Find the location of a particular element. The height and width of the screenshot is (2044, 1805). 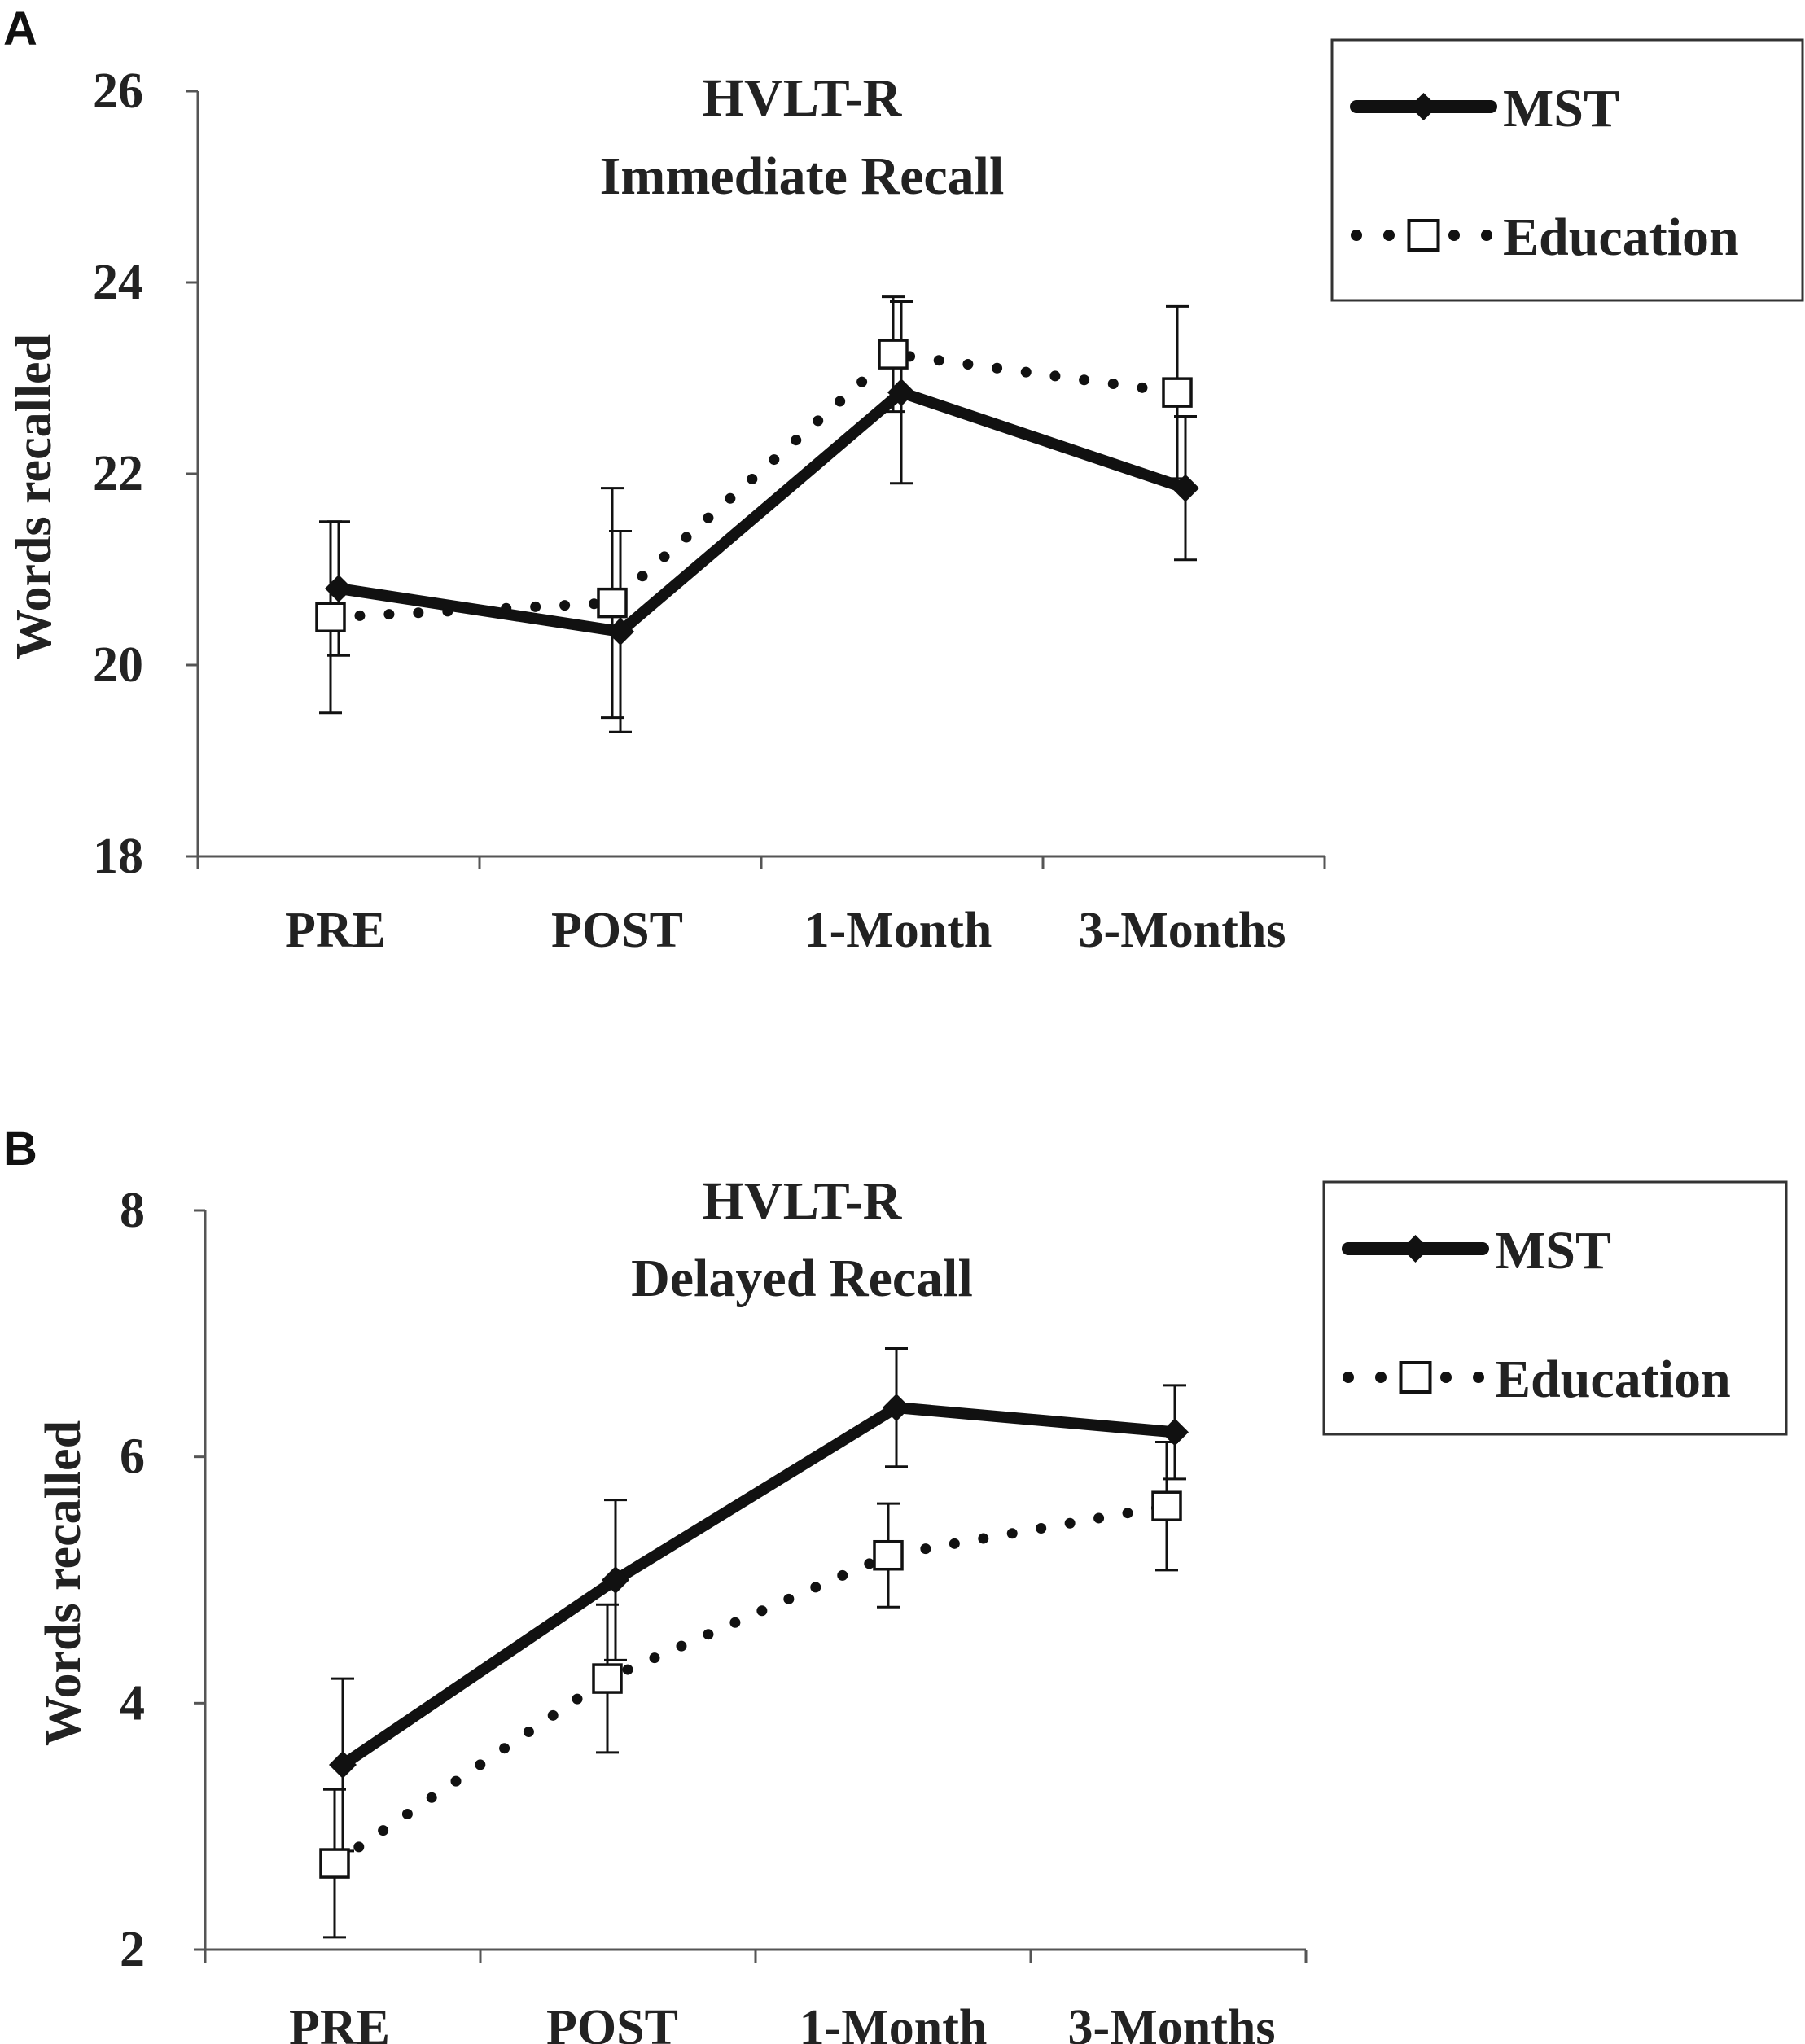

chart-subtitle: Delayed Recall is located at coordinates (802, 1278).